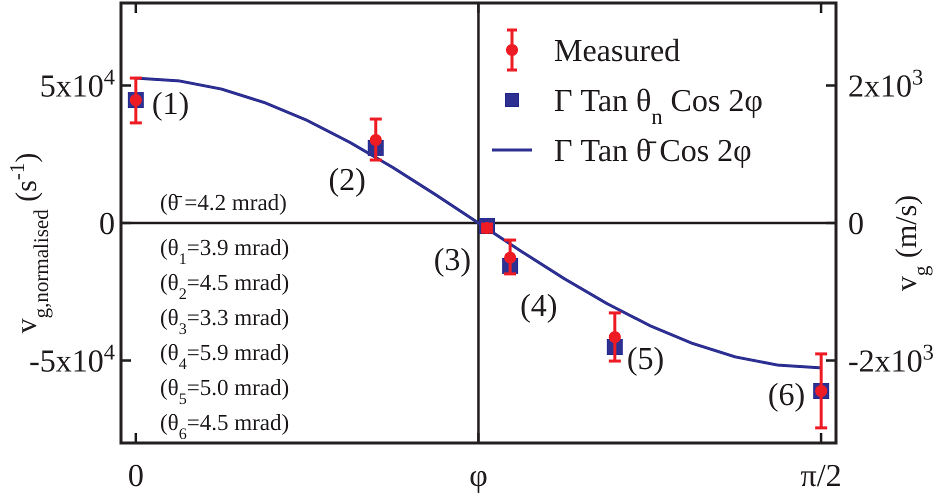  What do you see at coordinates (478, 475) in the screenshot?
I see `x-tick-label: φ` at bounding box center [478, 475].